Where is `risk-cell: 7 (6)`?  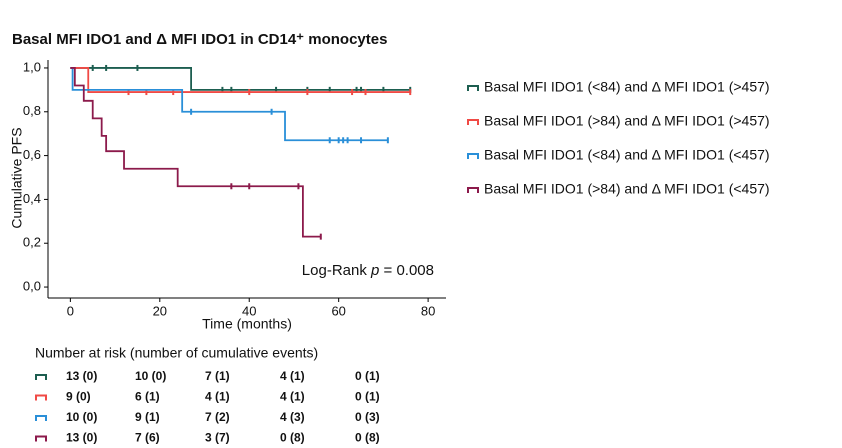
risk-cell: 7 (6) is located at coordinates (147, 438).